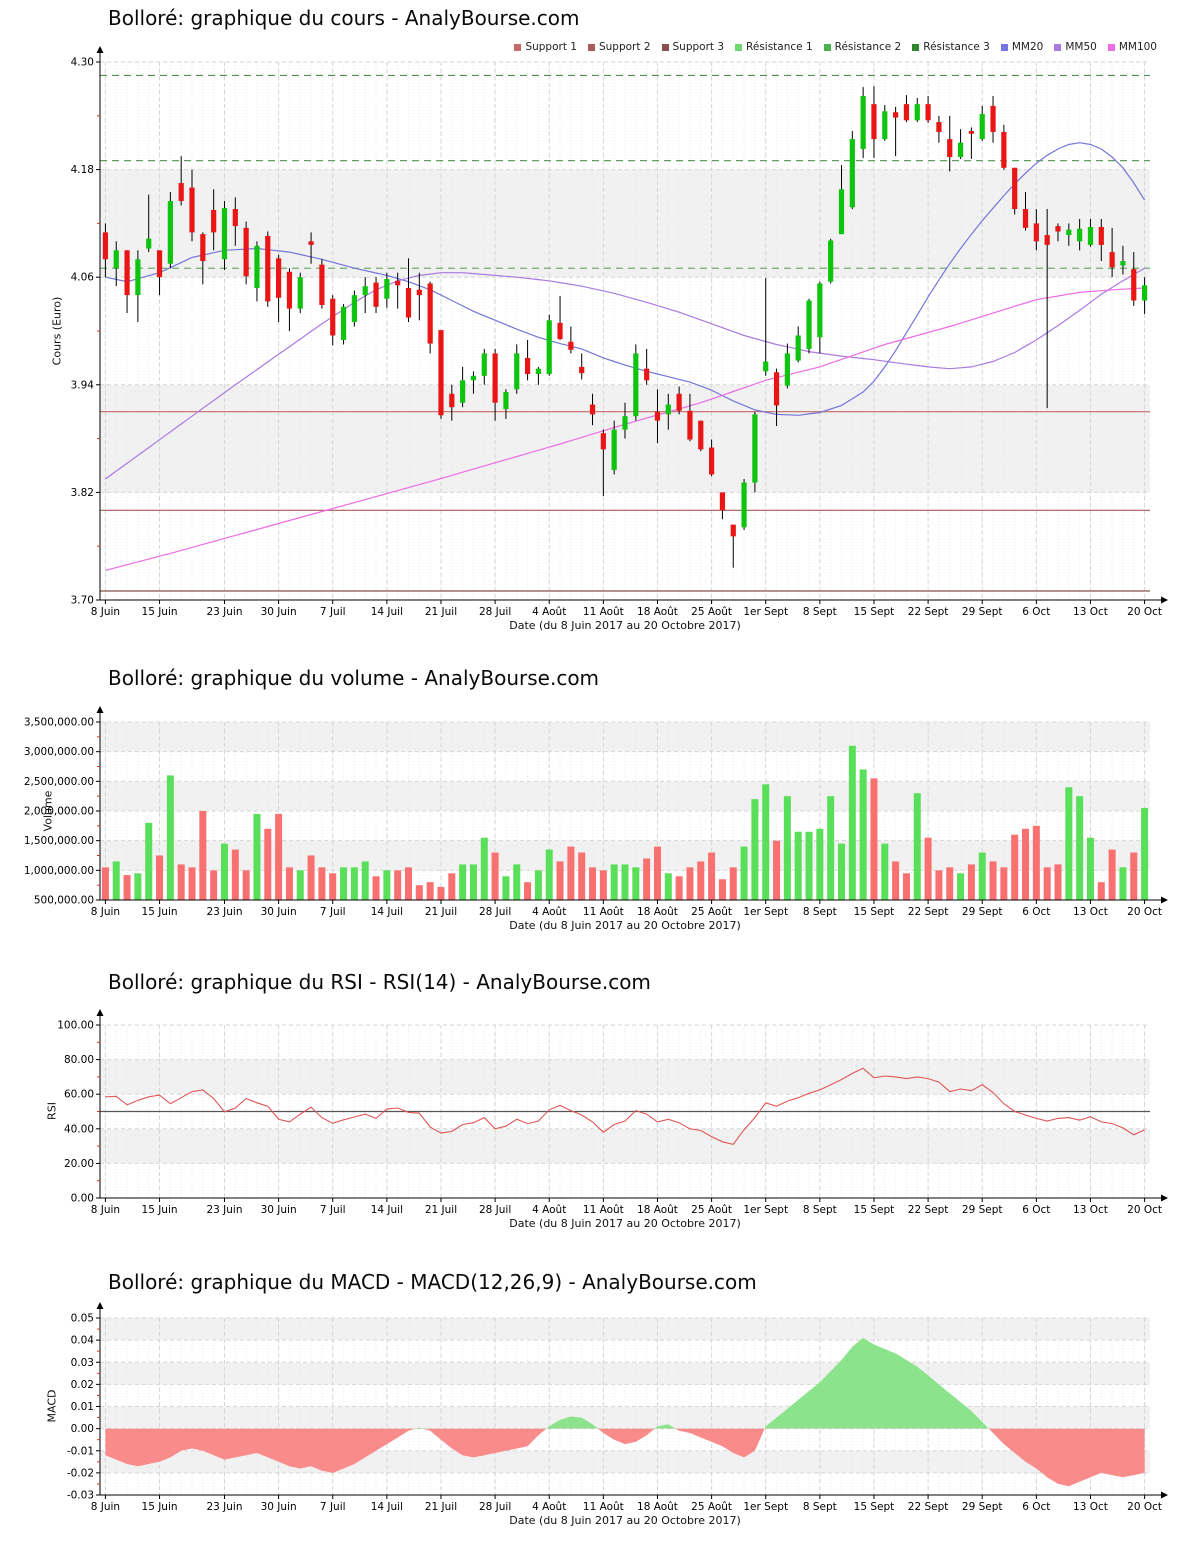  I want to click on legend-item-label: Support 1, so click(551, 47).